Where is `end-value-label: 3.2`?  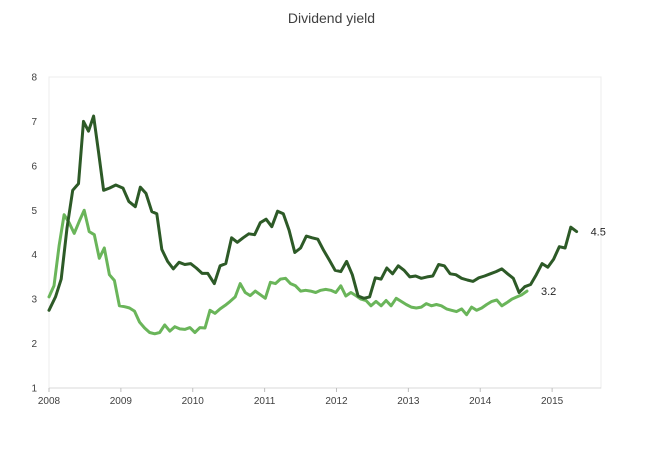 end-value-label: 3.2 is located at coordinates (548, 292).